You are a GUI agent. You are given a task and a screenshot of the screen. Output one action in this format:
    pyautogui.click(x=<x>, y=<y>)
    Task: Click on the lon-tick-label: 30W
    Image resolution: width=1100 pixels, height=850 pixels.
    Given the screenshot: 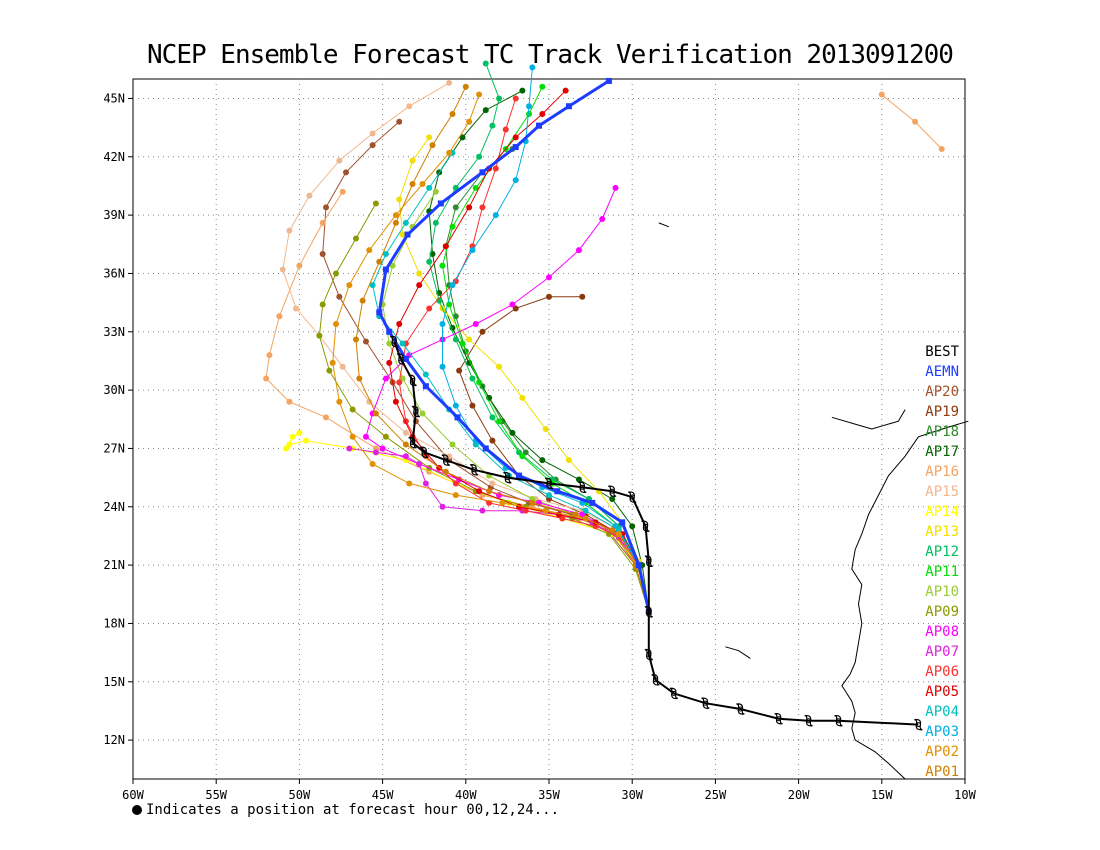 What is the action you would take?
    pyautogui.click(x=632, y=795)
    